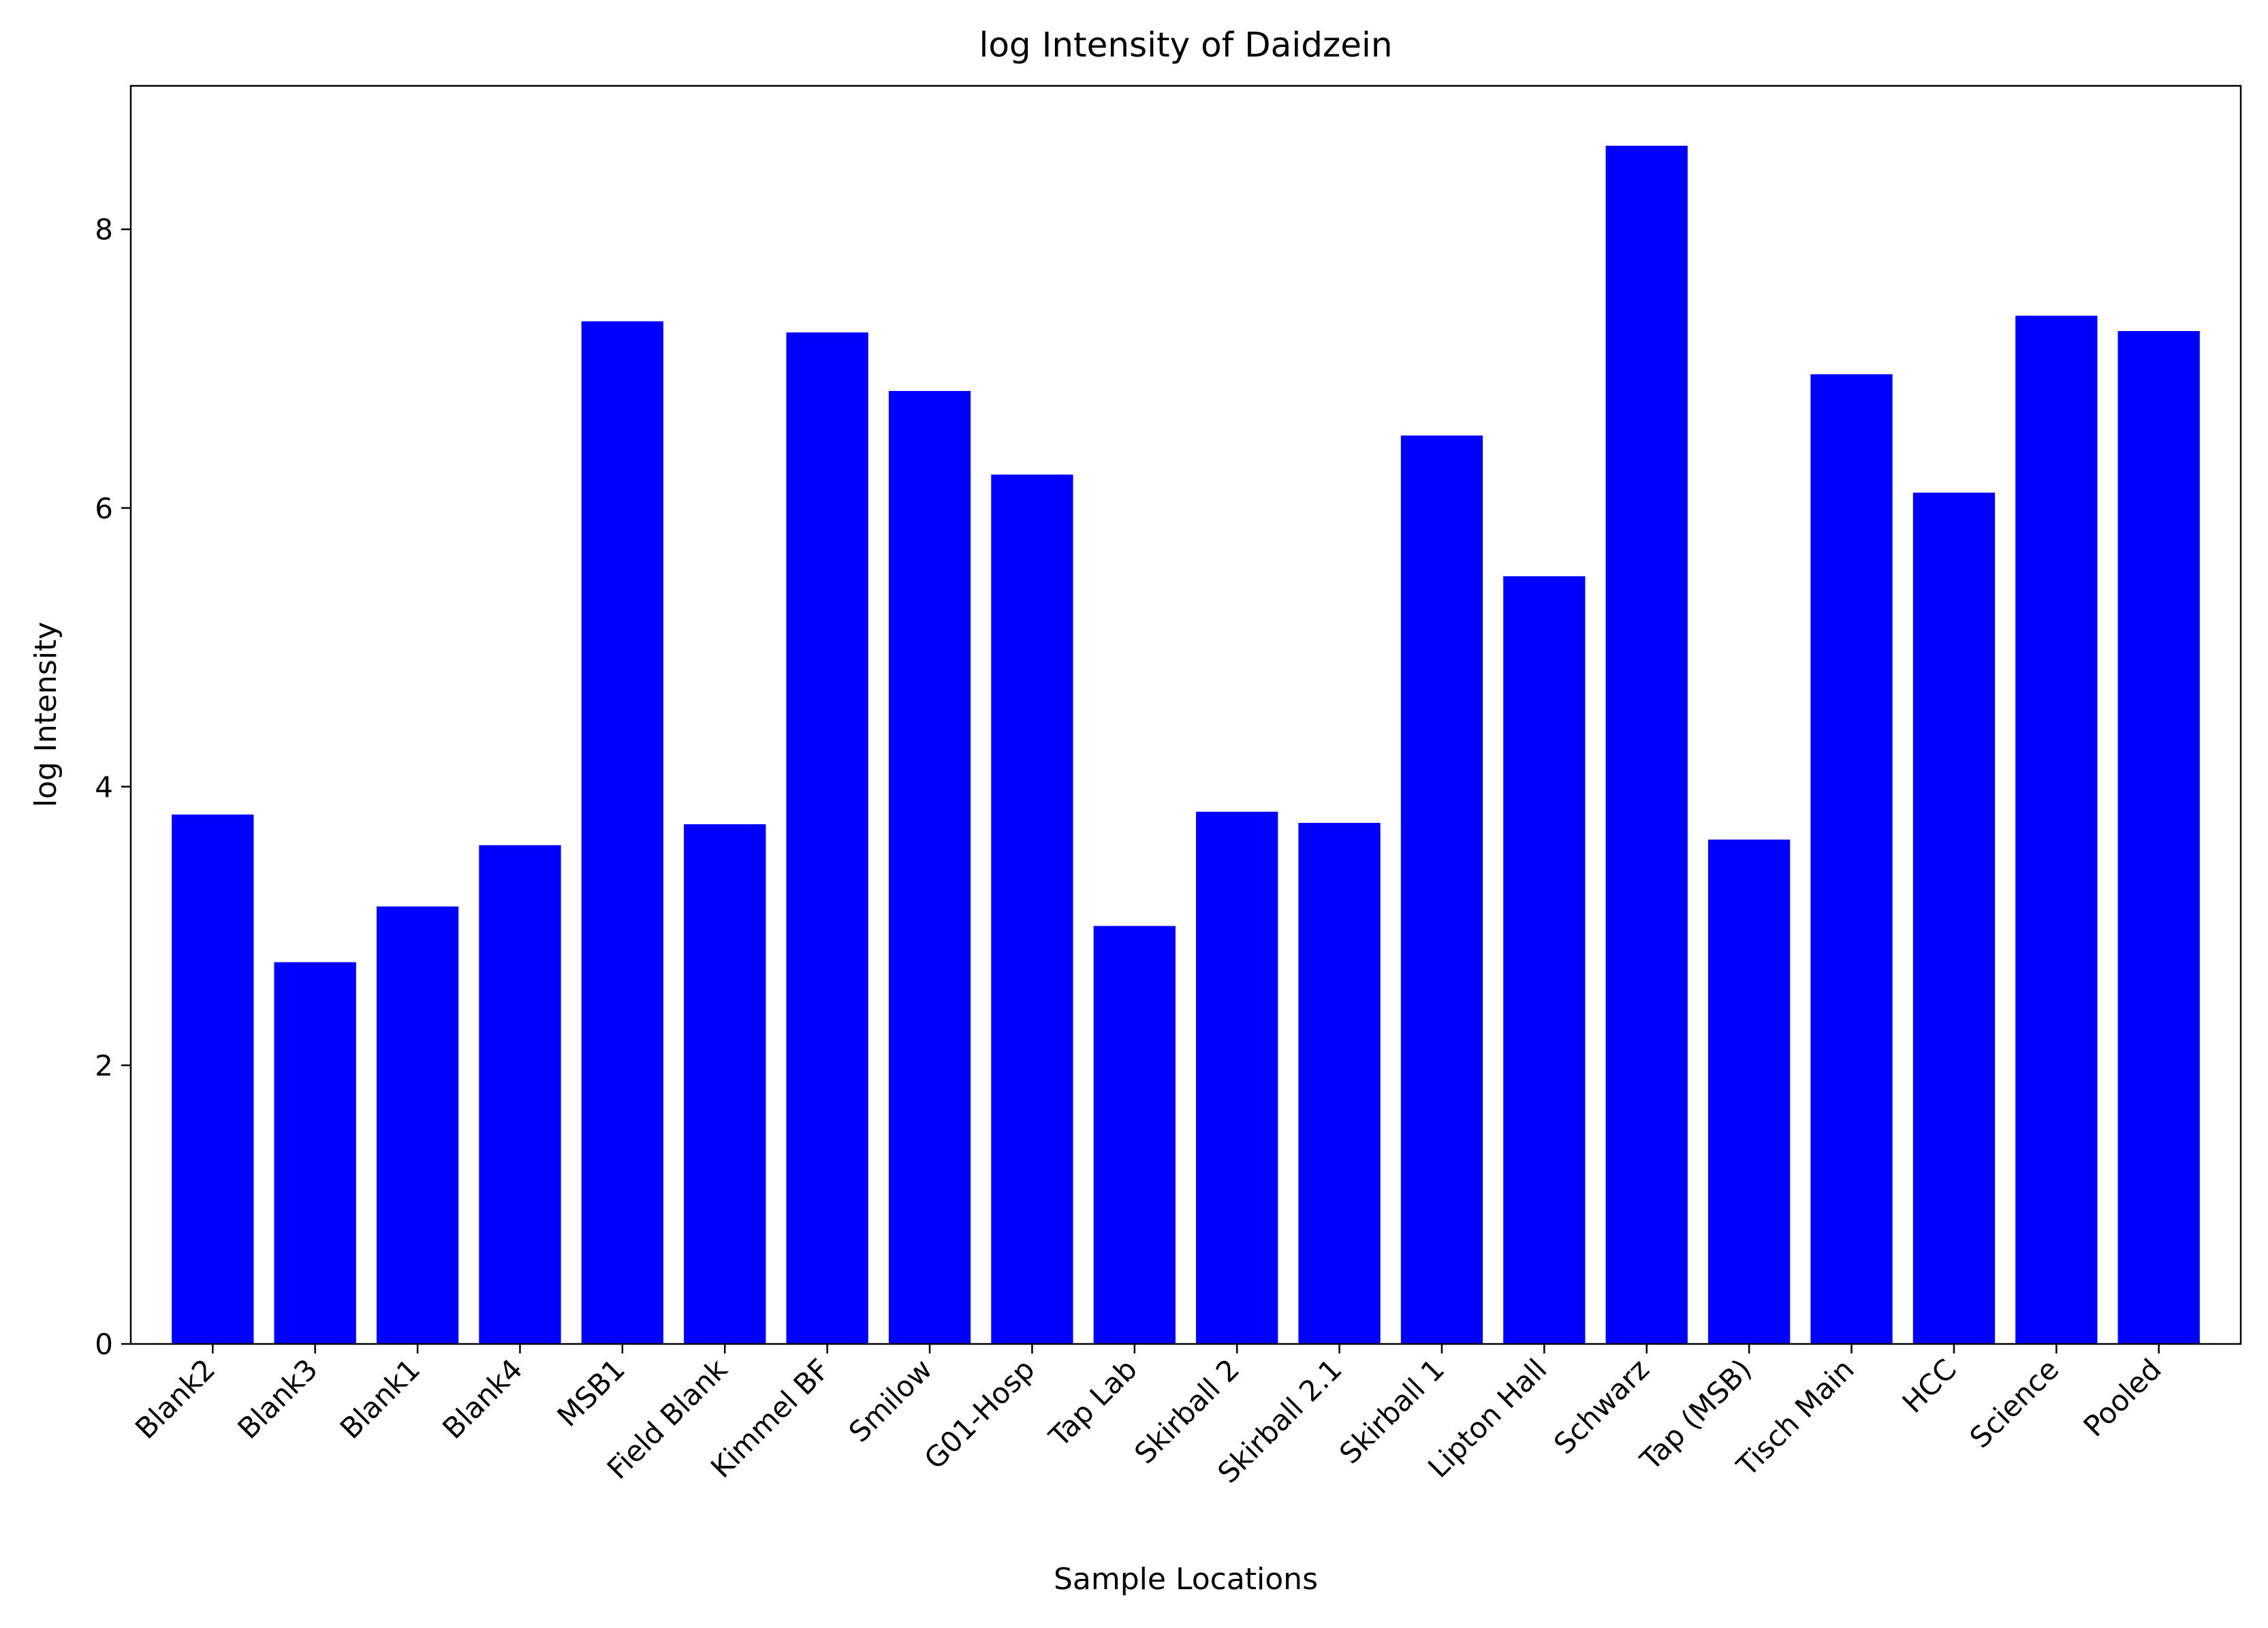 This screenshot has width=2268, height=1628. What do you see at coordinates (1185, 45) in the screenshot?
I see `chart-title: log Intensity of Daidzein` at bounding box center [1185, 45].